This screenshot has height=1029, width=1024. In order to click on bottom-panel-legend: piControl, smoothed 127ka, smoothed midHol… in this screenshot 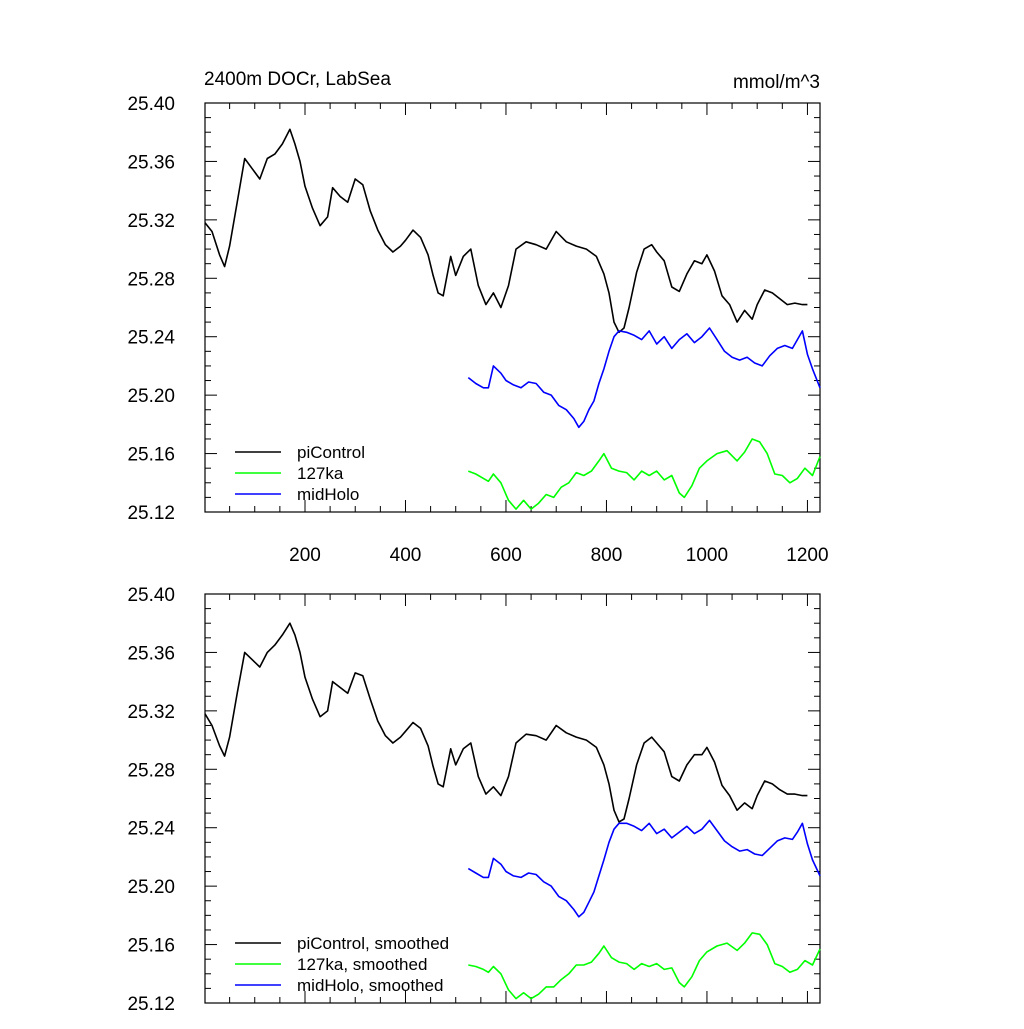, I will do `click(342, 964)`.